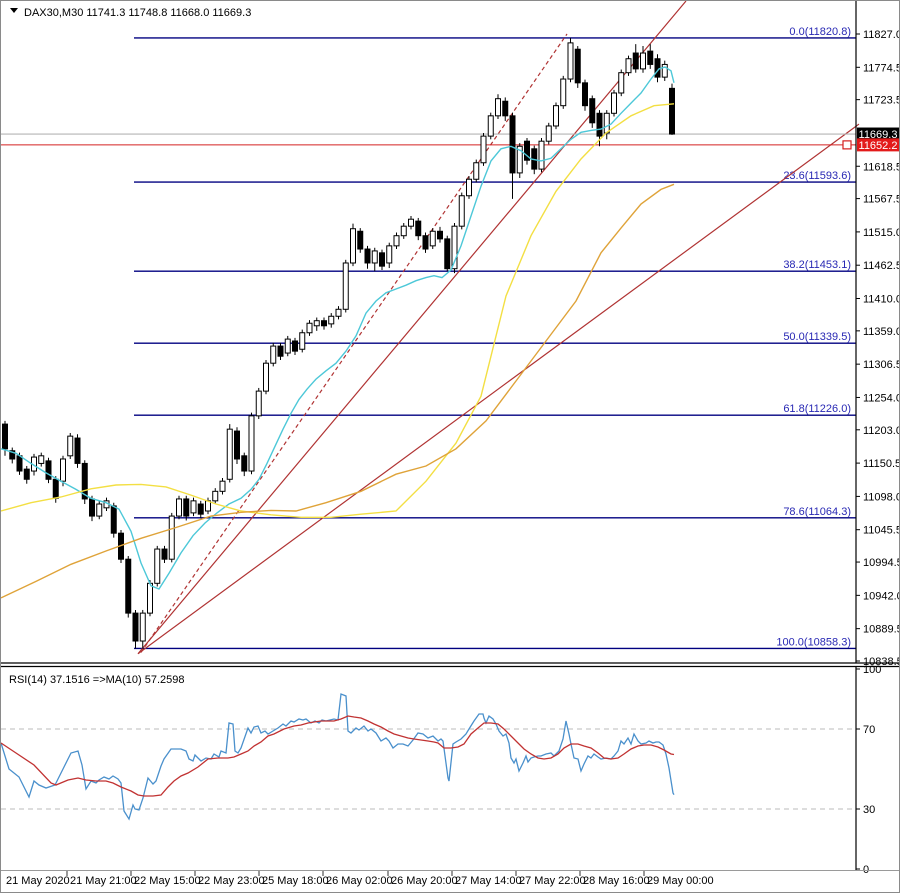  Describe the element at coordinates (552, 881) in the screenshot. I see `time-axis-label: 27 May 22:00` at that location.